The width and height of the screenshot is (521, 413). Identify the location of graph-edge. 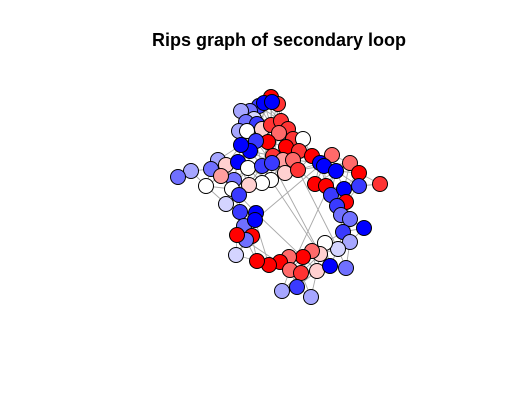
(295, 217).